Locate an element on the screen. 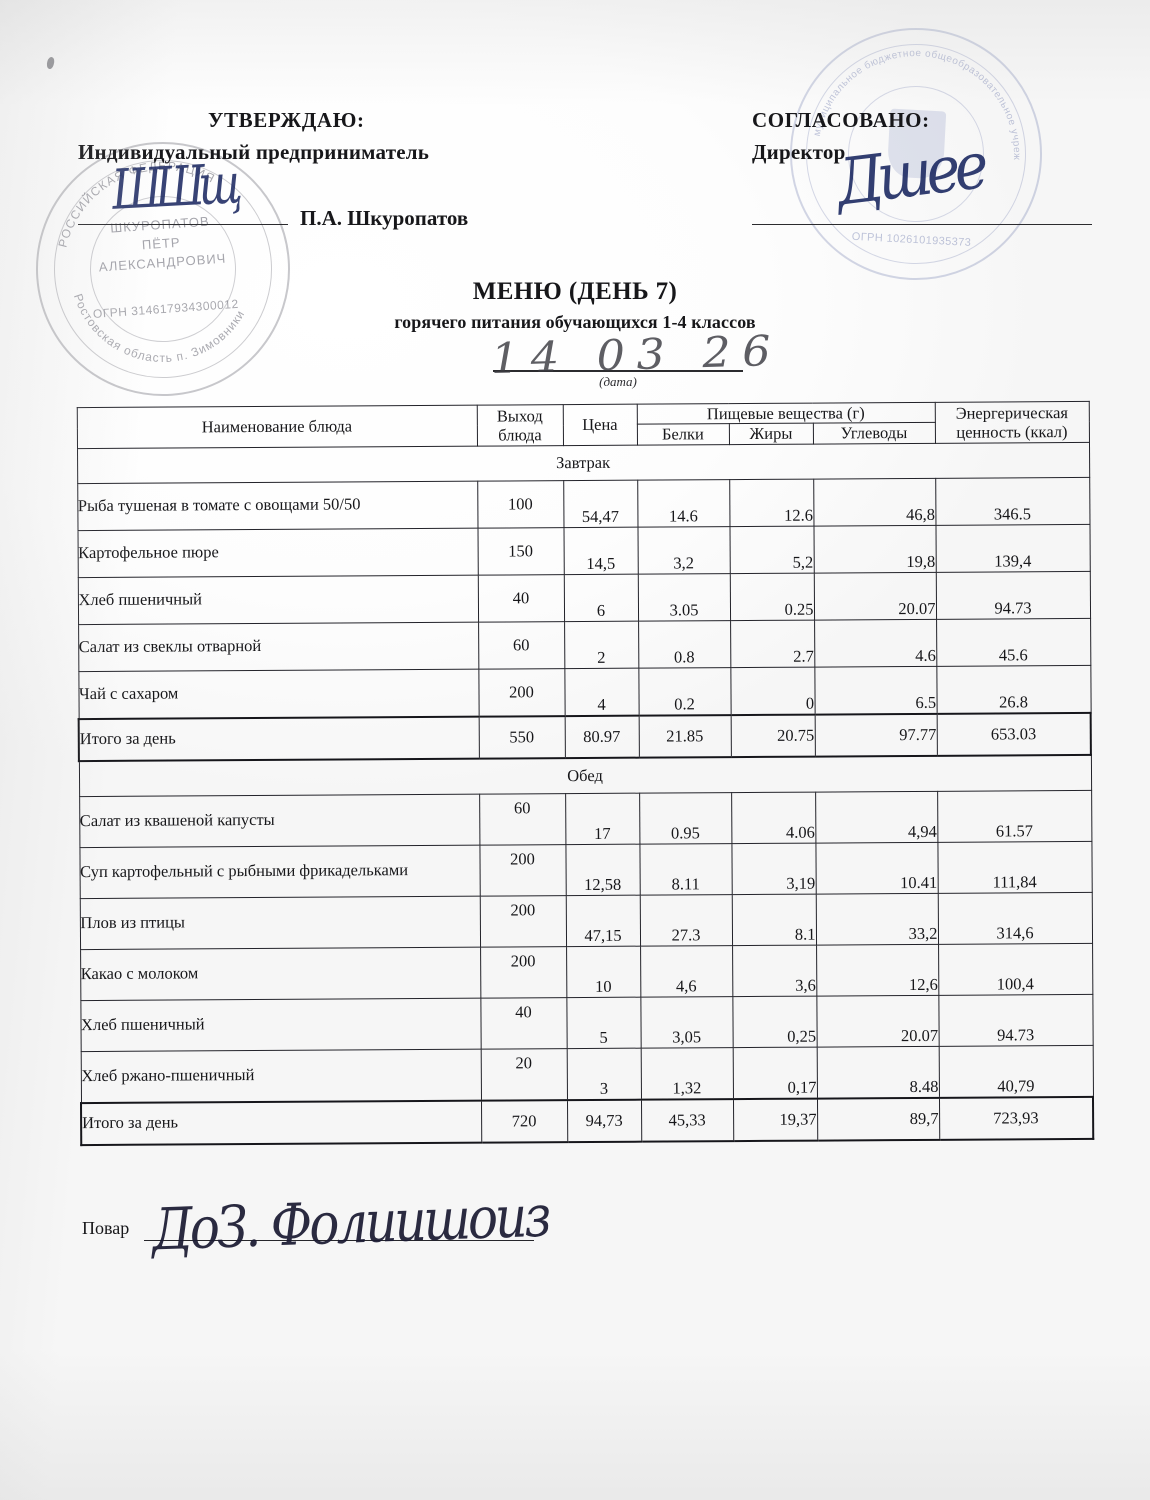  cell-protein: 1,32 is located at coordinates (686, 1073).